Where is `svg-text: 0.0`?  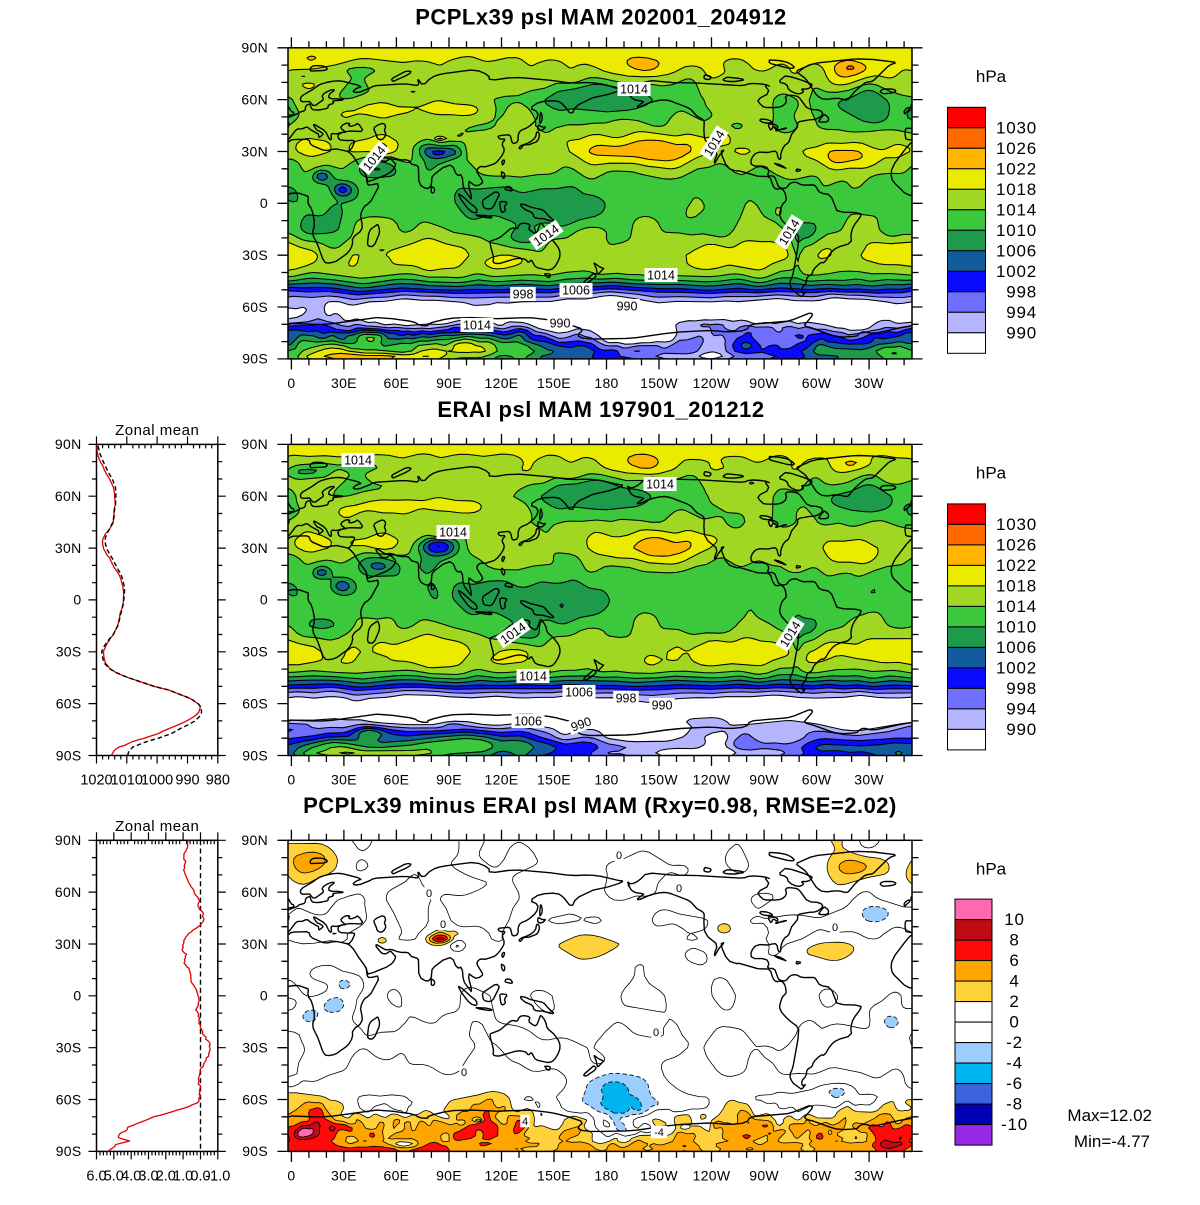
svg-text: 0.0 is located at coordinates (200, 1176).